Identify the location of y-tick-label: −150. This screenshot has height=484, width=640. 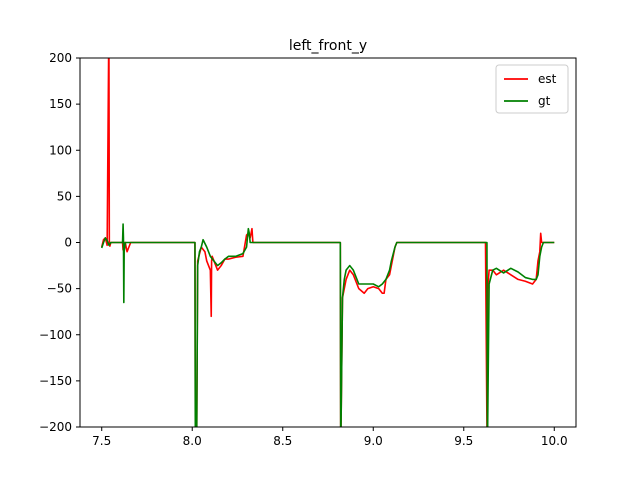
(55, 381).